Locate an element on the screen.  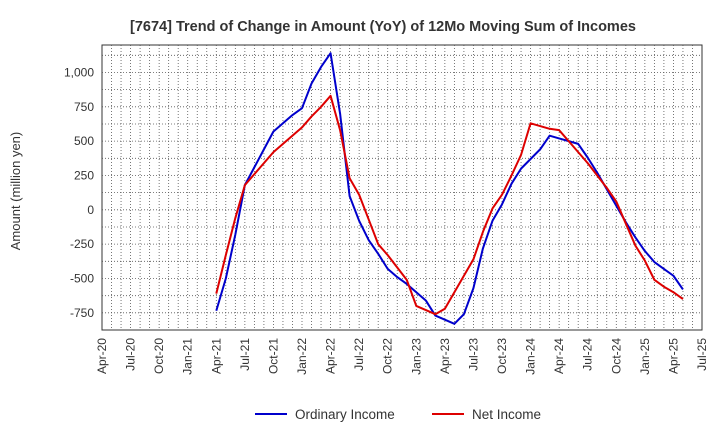
y-tick-label: 250 is located at coordinates (84, 175).